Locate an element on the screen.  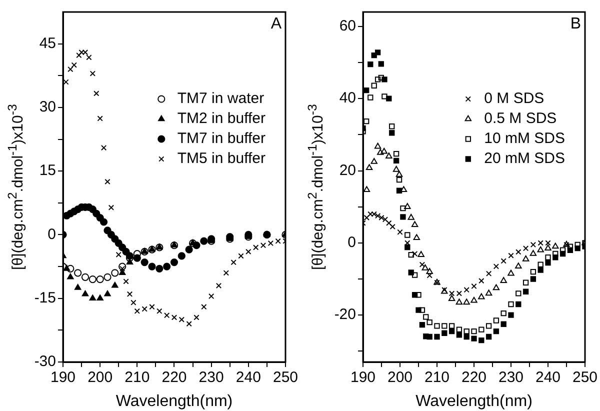
legend-label: TM5 in buffer is located at coordinates (221, 159).